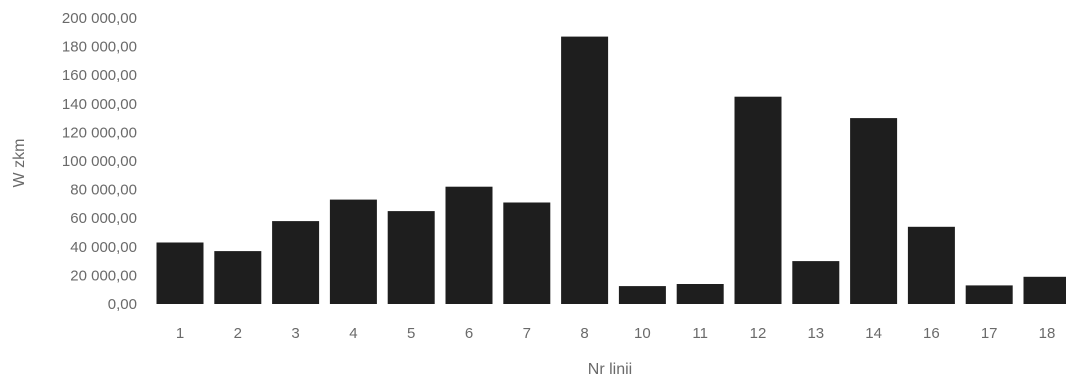 The width and height of the screenshot is (1066, 383). I want to click on y-tick-label: 80 000,00, so click(103, 190).